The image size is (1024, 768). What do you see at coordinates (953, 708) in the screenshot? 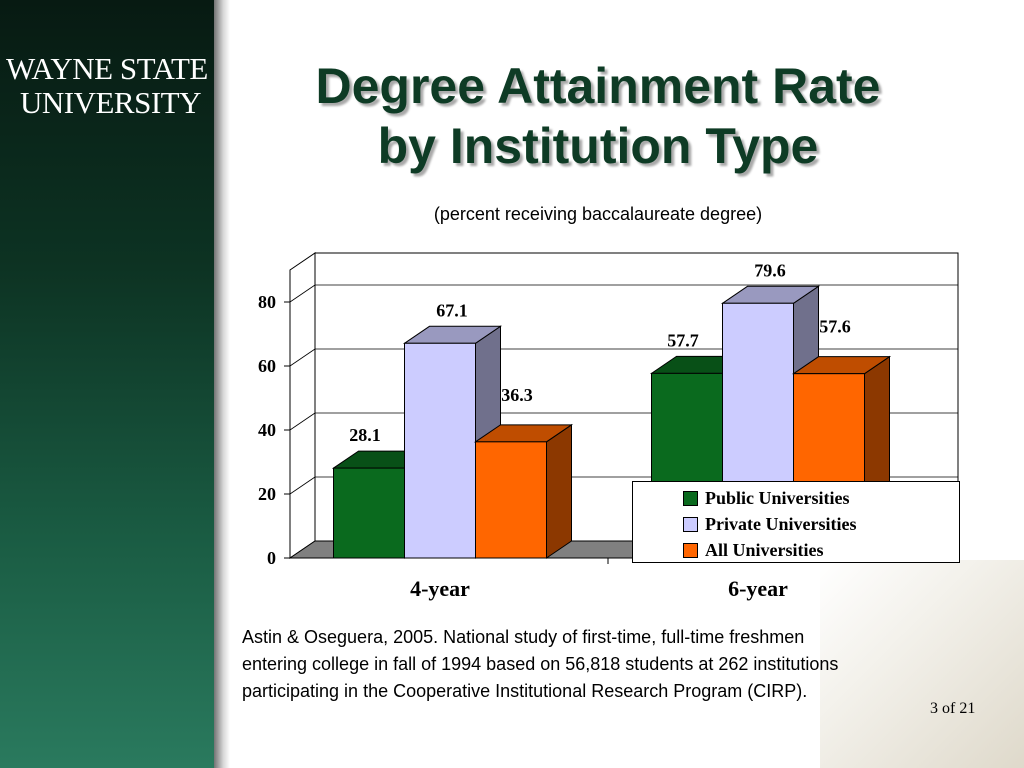
I see `page-number: 3 of 21` at bounding box center [953, 708].